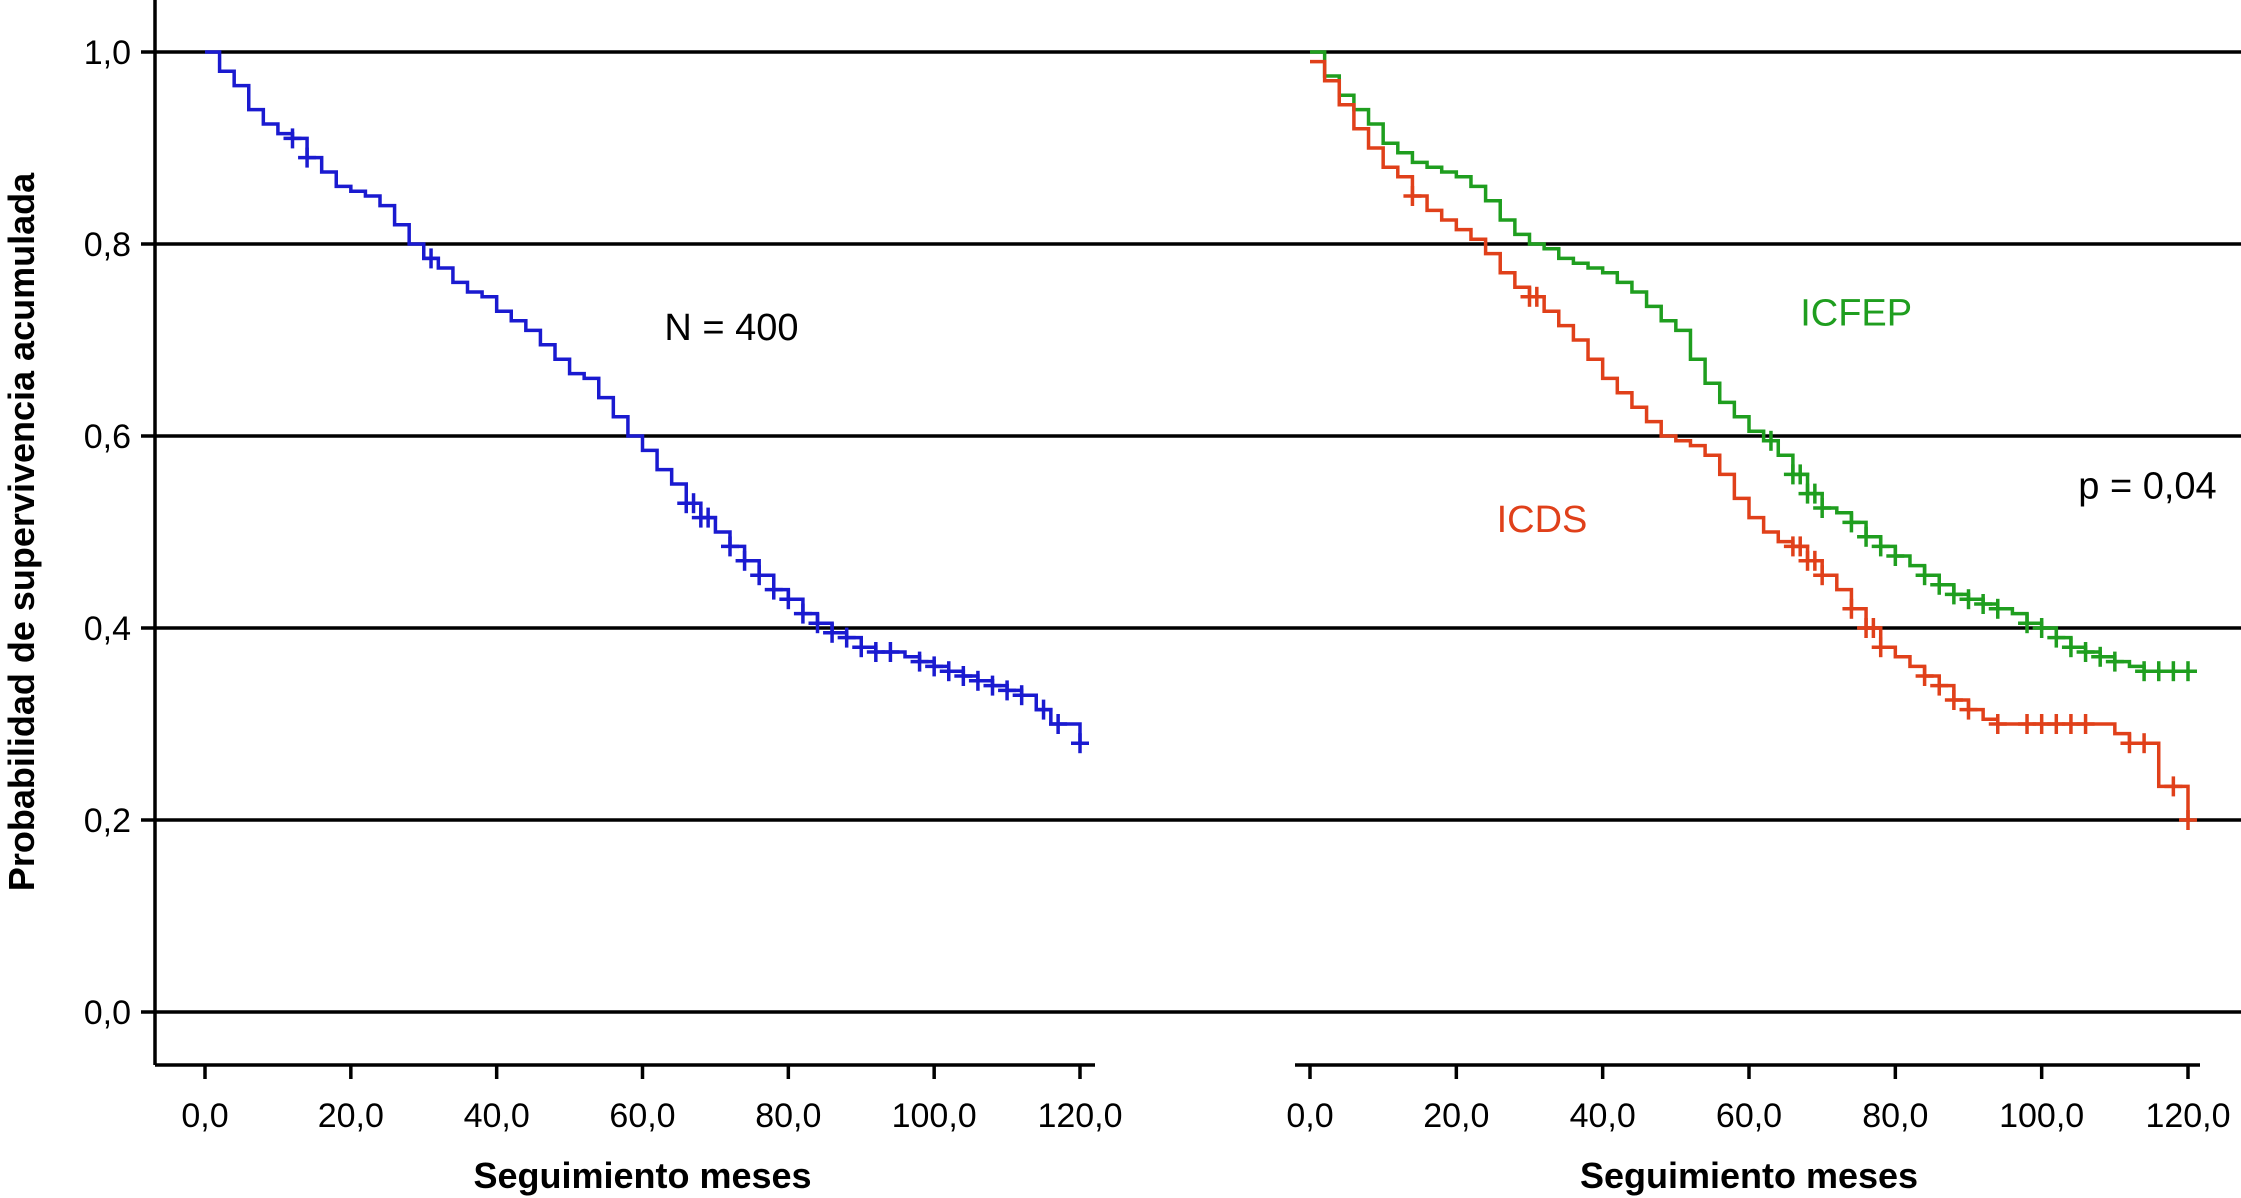 Image resolution: width=2241 pixels, height=1198 pixels. I want to click on x-axis-title-panel-2: Seguimiento meses, so click(1749, 1175).